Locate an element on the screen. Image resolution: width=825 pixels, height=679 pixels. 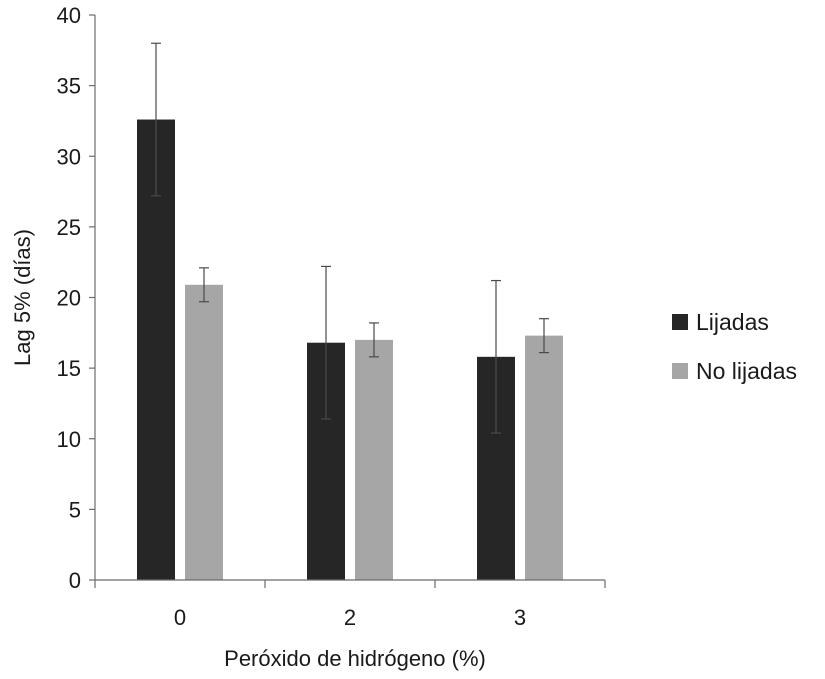
y-axis-ticks: 0 5 10 15 20 25 30 35 40 is located at coordinates (76, 298).